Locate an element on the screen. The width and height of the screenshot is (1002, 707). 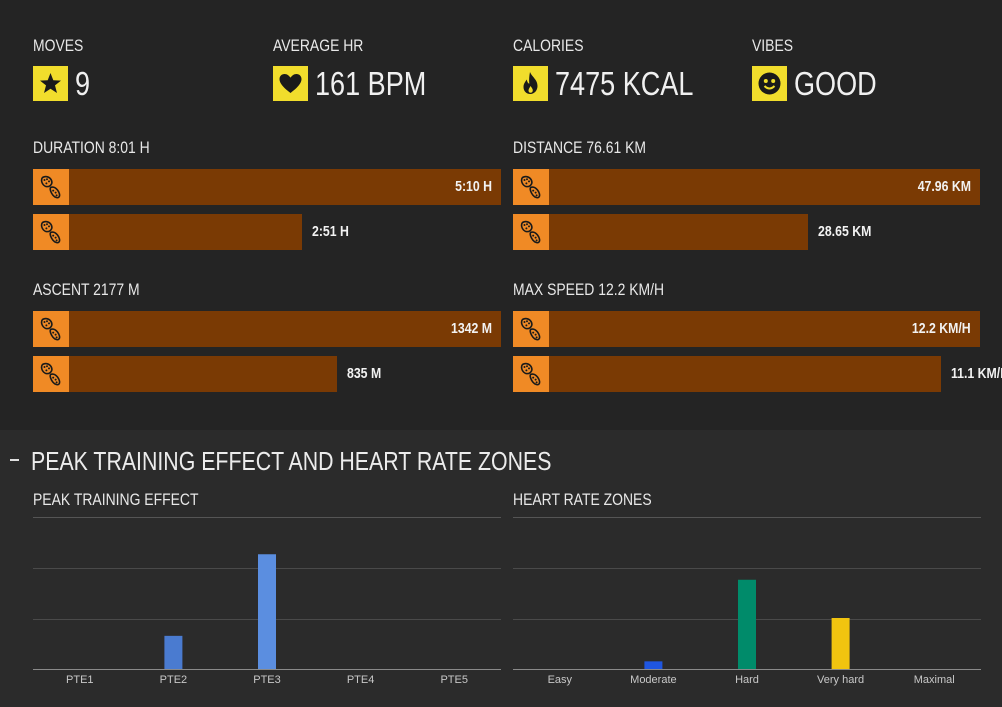
metric-title-duration: DURATION 8:01 H is located at coordinates (91, 147).